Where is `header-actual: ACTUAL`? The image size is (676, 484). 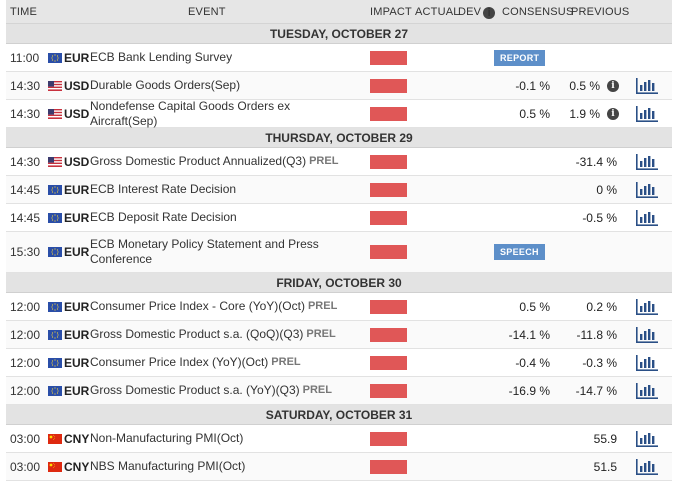 header-actual: ACTUAL is located at coordinates (437, 12).